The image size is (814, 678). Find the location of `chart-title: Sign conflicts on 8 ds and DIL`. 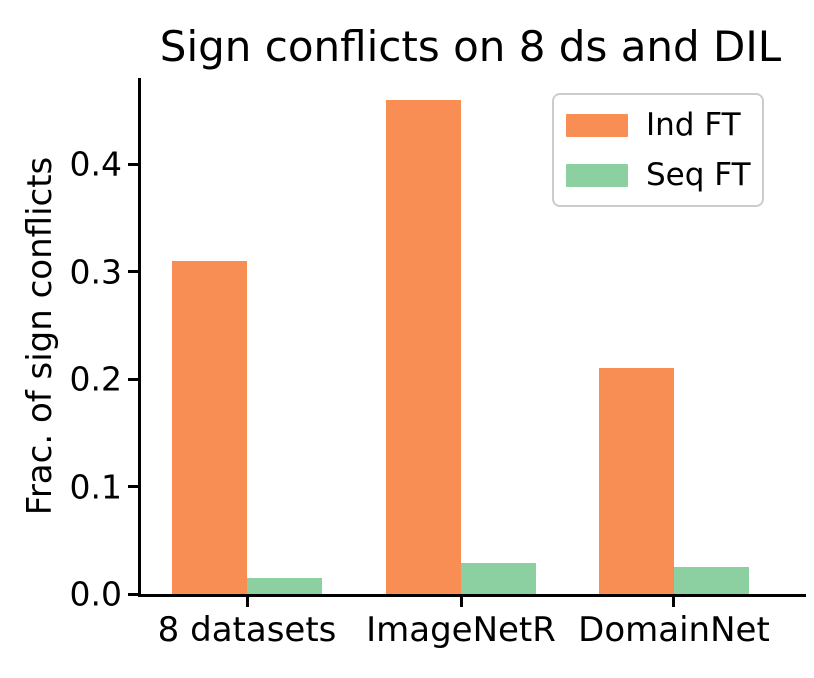

chart-title: Sign conflicts on 8 ds and DIL is located at coordinates (470, 46).